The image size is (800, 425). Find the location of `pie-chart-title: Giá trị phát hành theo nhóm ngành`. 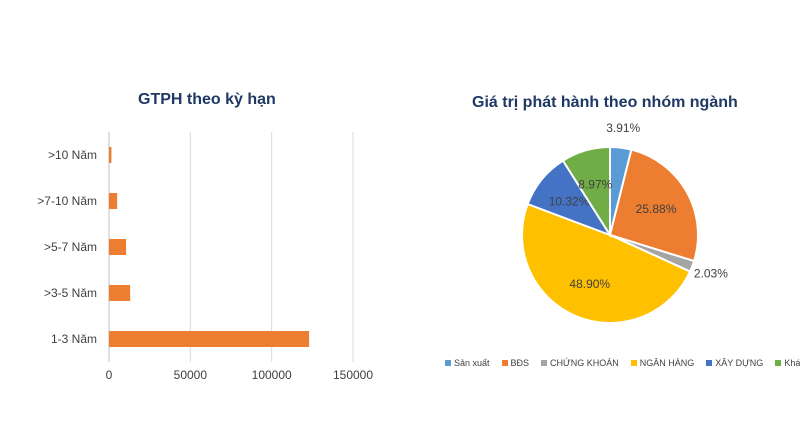

pie-chart-title: Giá trị phát hành theo nhóm ngành is located at coordinates (605, 102).